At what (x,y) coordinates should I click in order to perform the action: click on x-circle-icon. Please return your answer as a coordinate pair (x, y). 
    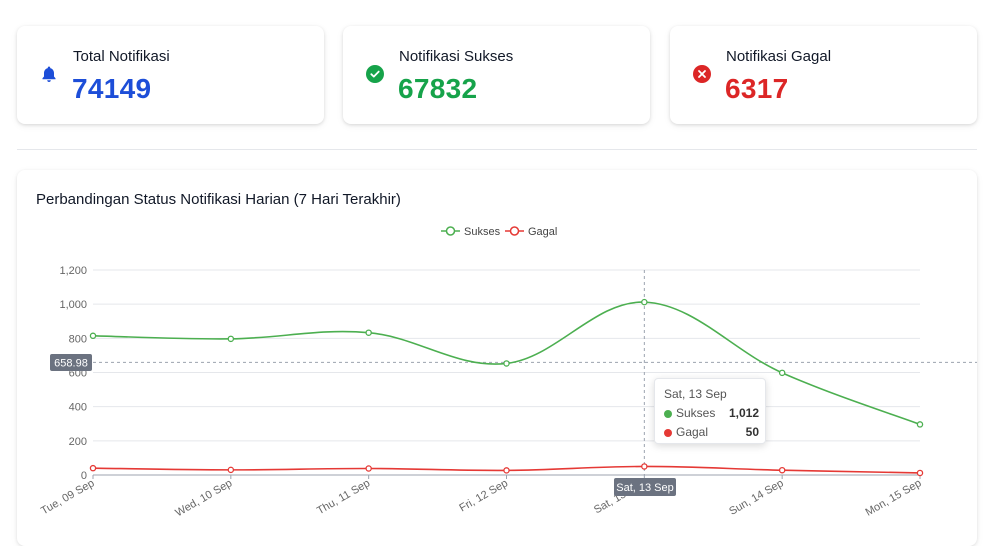
    Looking at the image, I should click on (702, 74).